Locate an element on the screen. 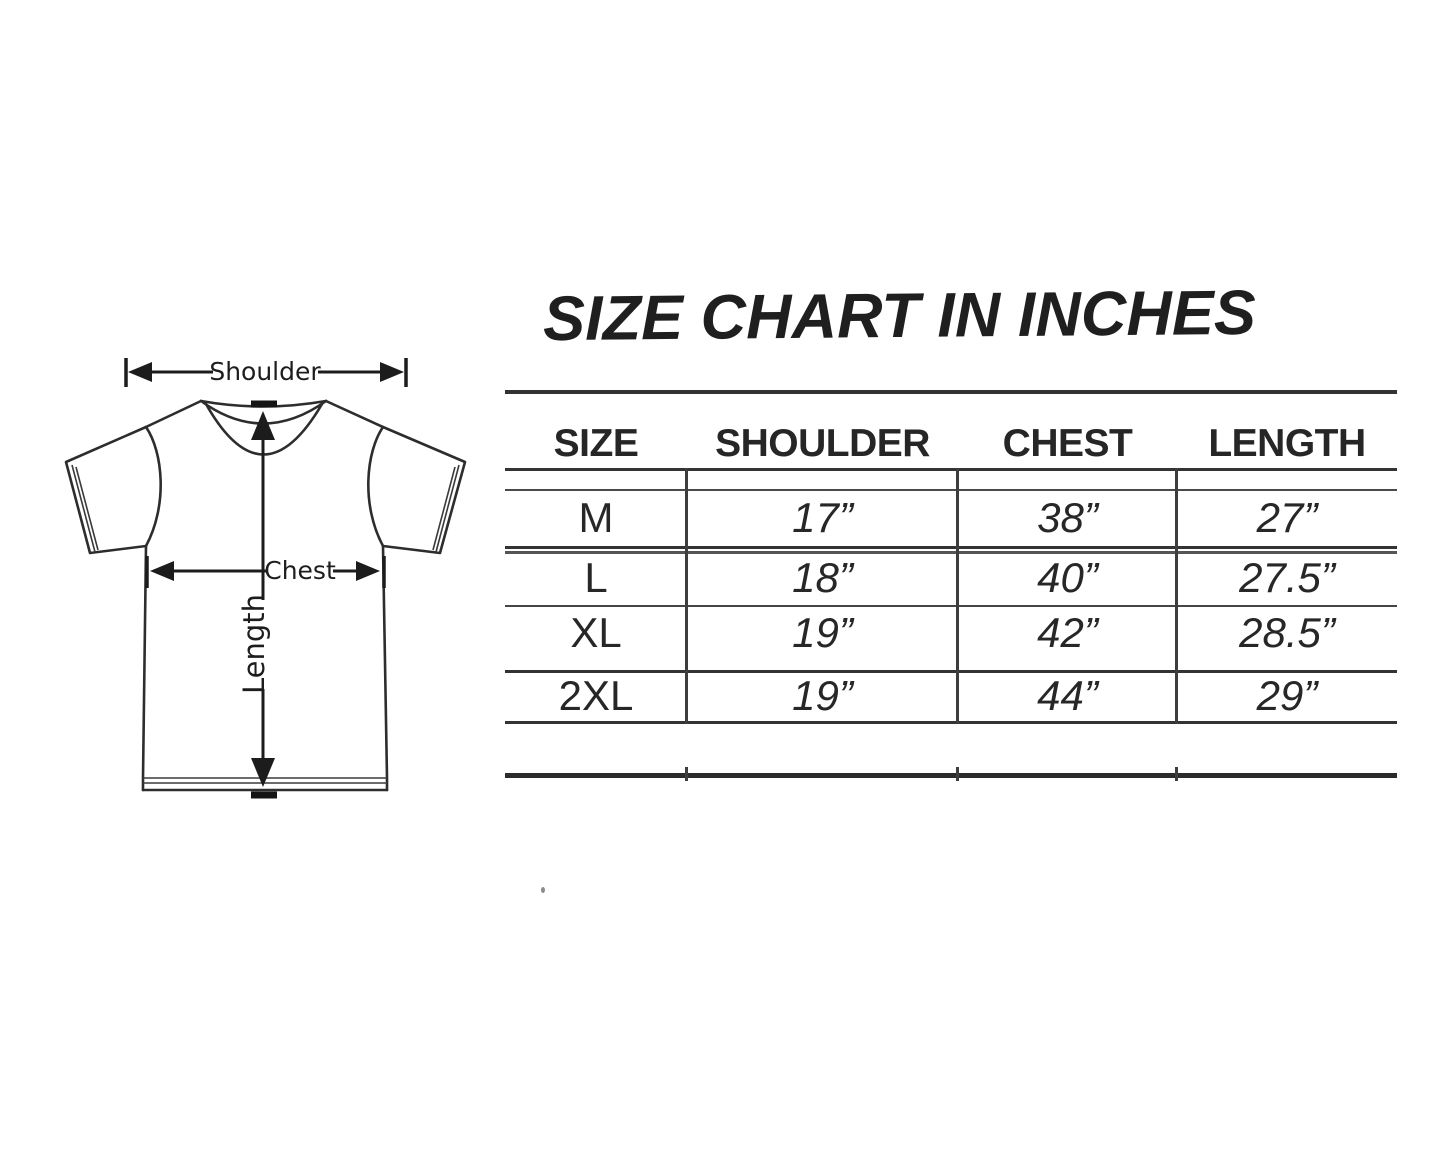 This screenshot has height=1155, width=1445. length-dimension-arrow: Length is located at coordinates (257, 599).